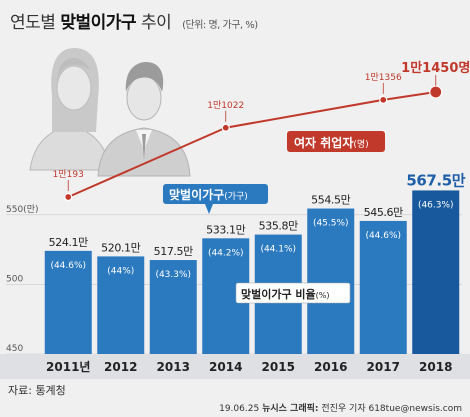  Describe the element at coordinates (391, 409) in the screenshot. I see `footer-author: 전진우 기자 618tue@newsis.com` at that location.